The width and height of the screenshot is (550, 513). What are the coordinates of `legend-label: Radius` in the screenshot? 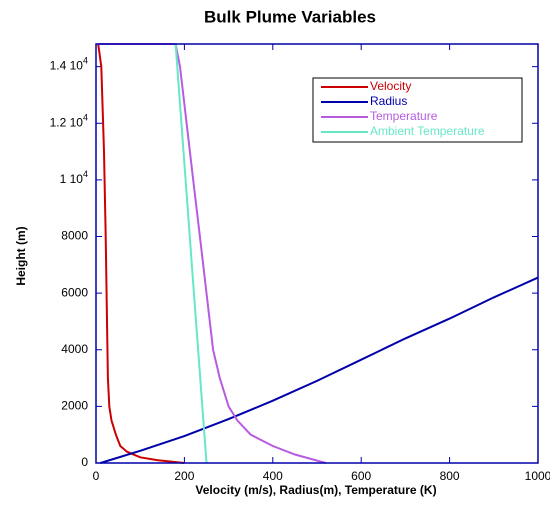 It's located at (388, 101).